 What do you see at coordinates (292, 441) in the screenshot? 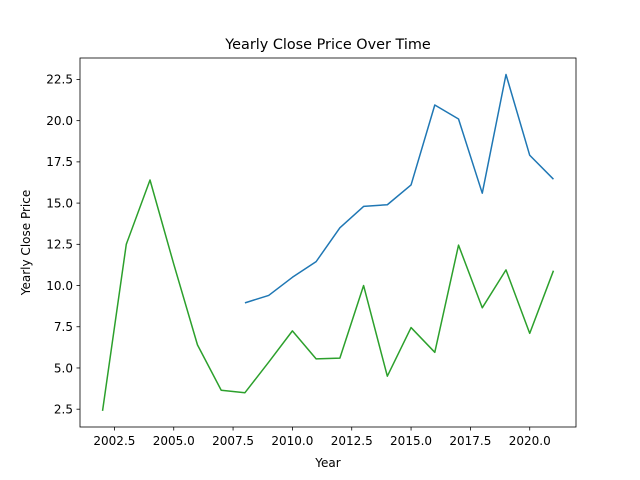
I see `x-tick-label: 2010.0` at bounding box center [292, 441].